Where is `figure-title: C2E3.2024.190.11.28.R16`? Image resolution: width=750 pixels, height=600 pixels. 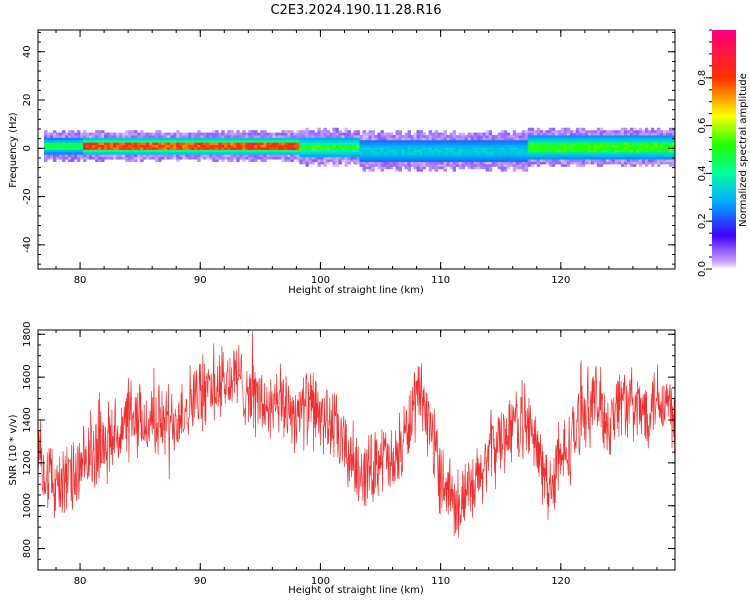
figure-title: C2E3.2024.190.11.28.R16 is located at coordinates (355, 10).